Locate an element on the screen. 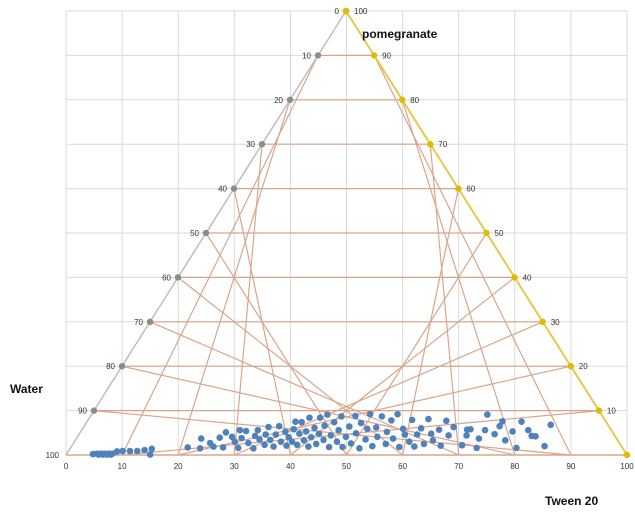 The width and height of the screenshot is (635, 512). tick-label-water: 60 is located at coordinates (166, 277).